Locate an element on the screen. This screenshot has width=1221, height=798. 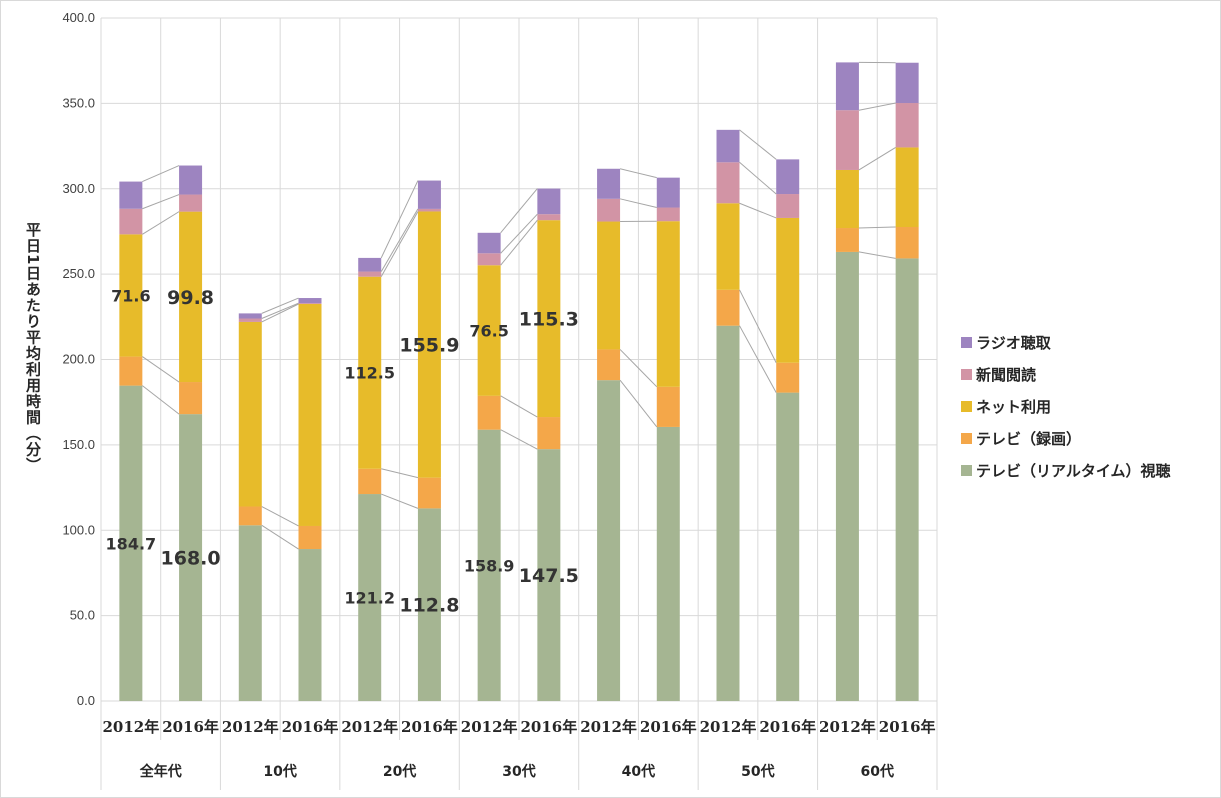
data-label: 168.0 is located at coordinates (191, 559).